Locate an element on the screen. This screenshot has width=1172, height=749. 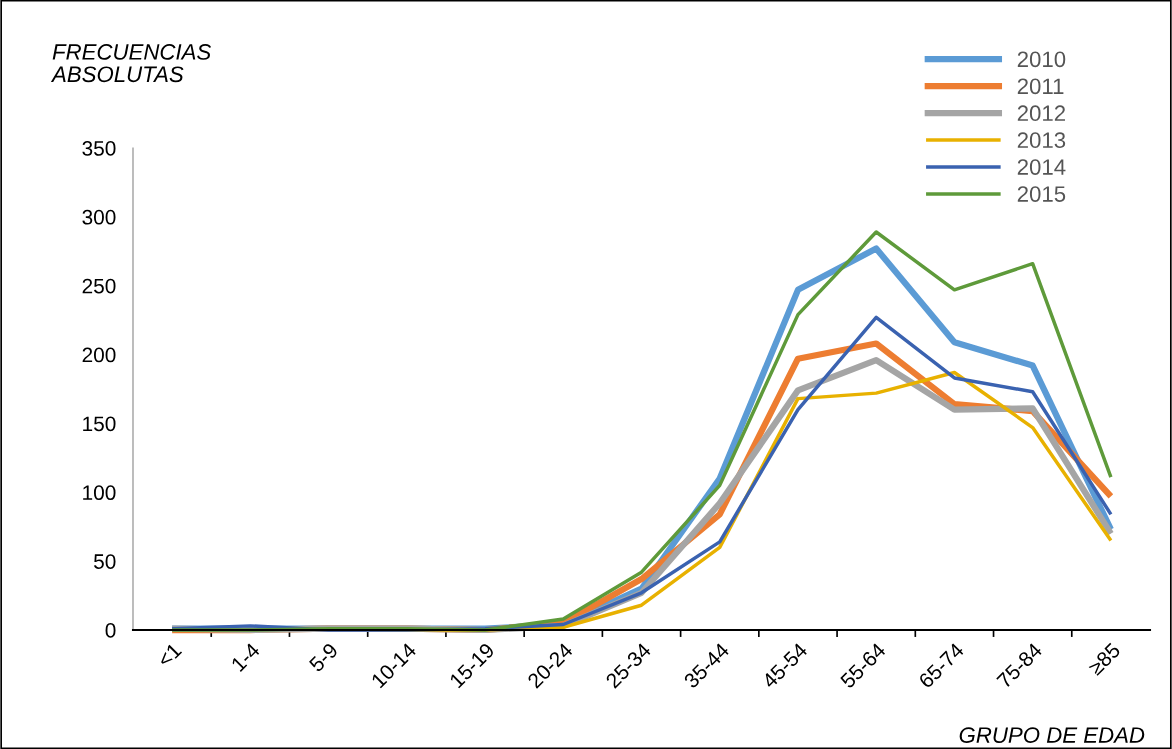
y-tick-label: 200 is located at coordinates (99, 355).